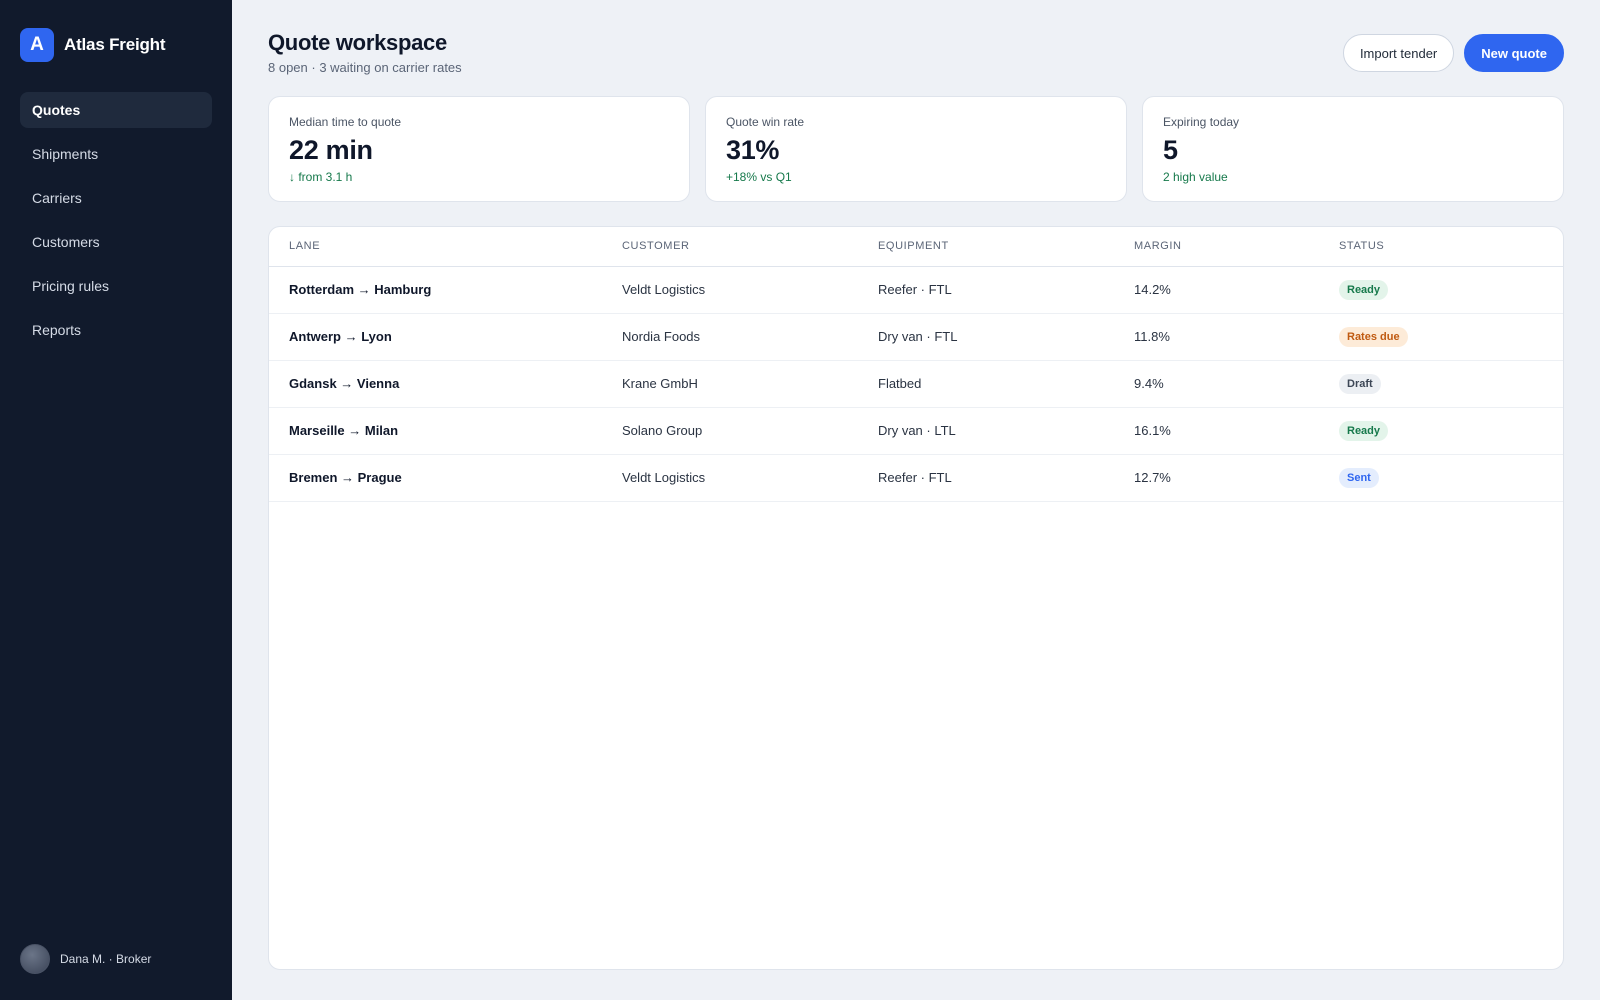  What do you see at coordinates (1216, 478) in the screenshot?
I see `cell-margin: 12.7%` at bounding box center [1216, 478].